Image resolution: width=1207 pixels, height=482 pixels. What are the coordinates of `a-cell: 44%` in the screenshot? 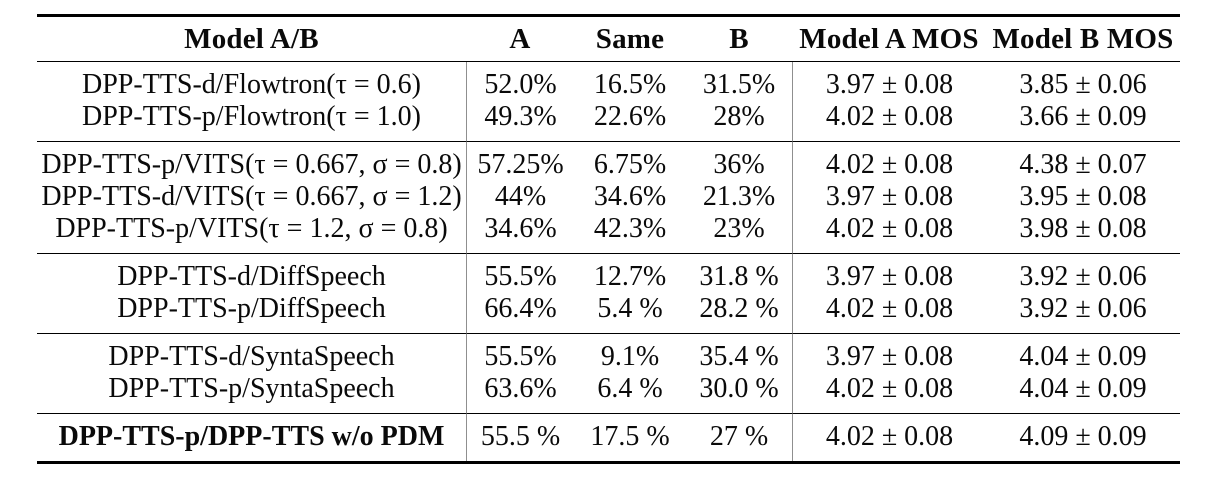 It's located at (520, 197).